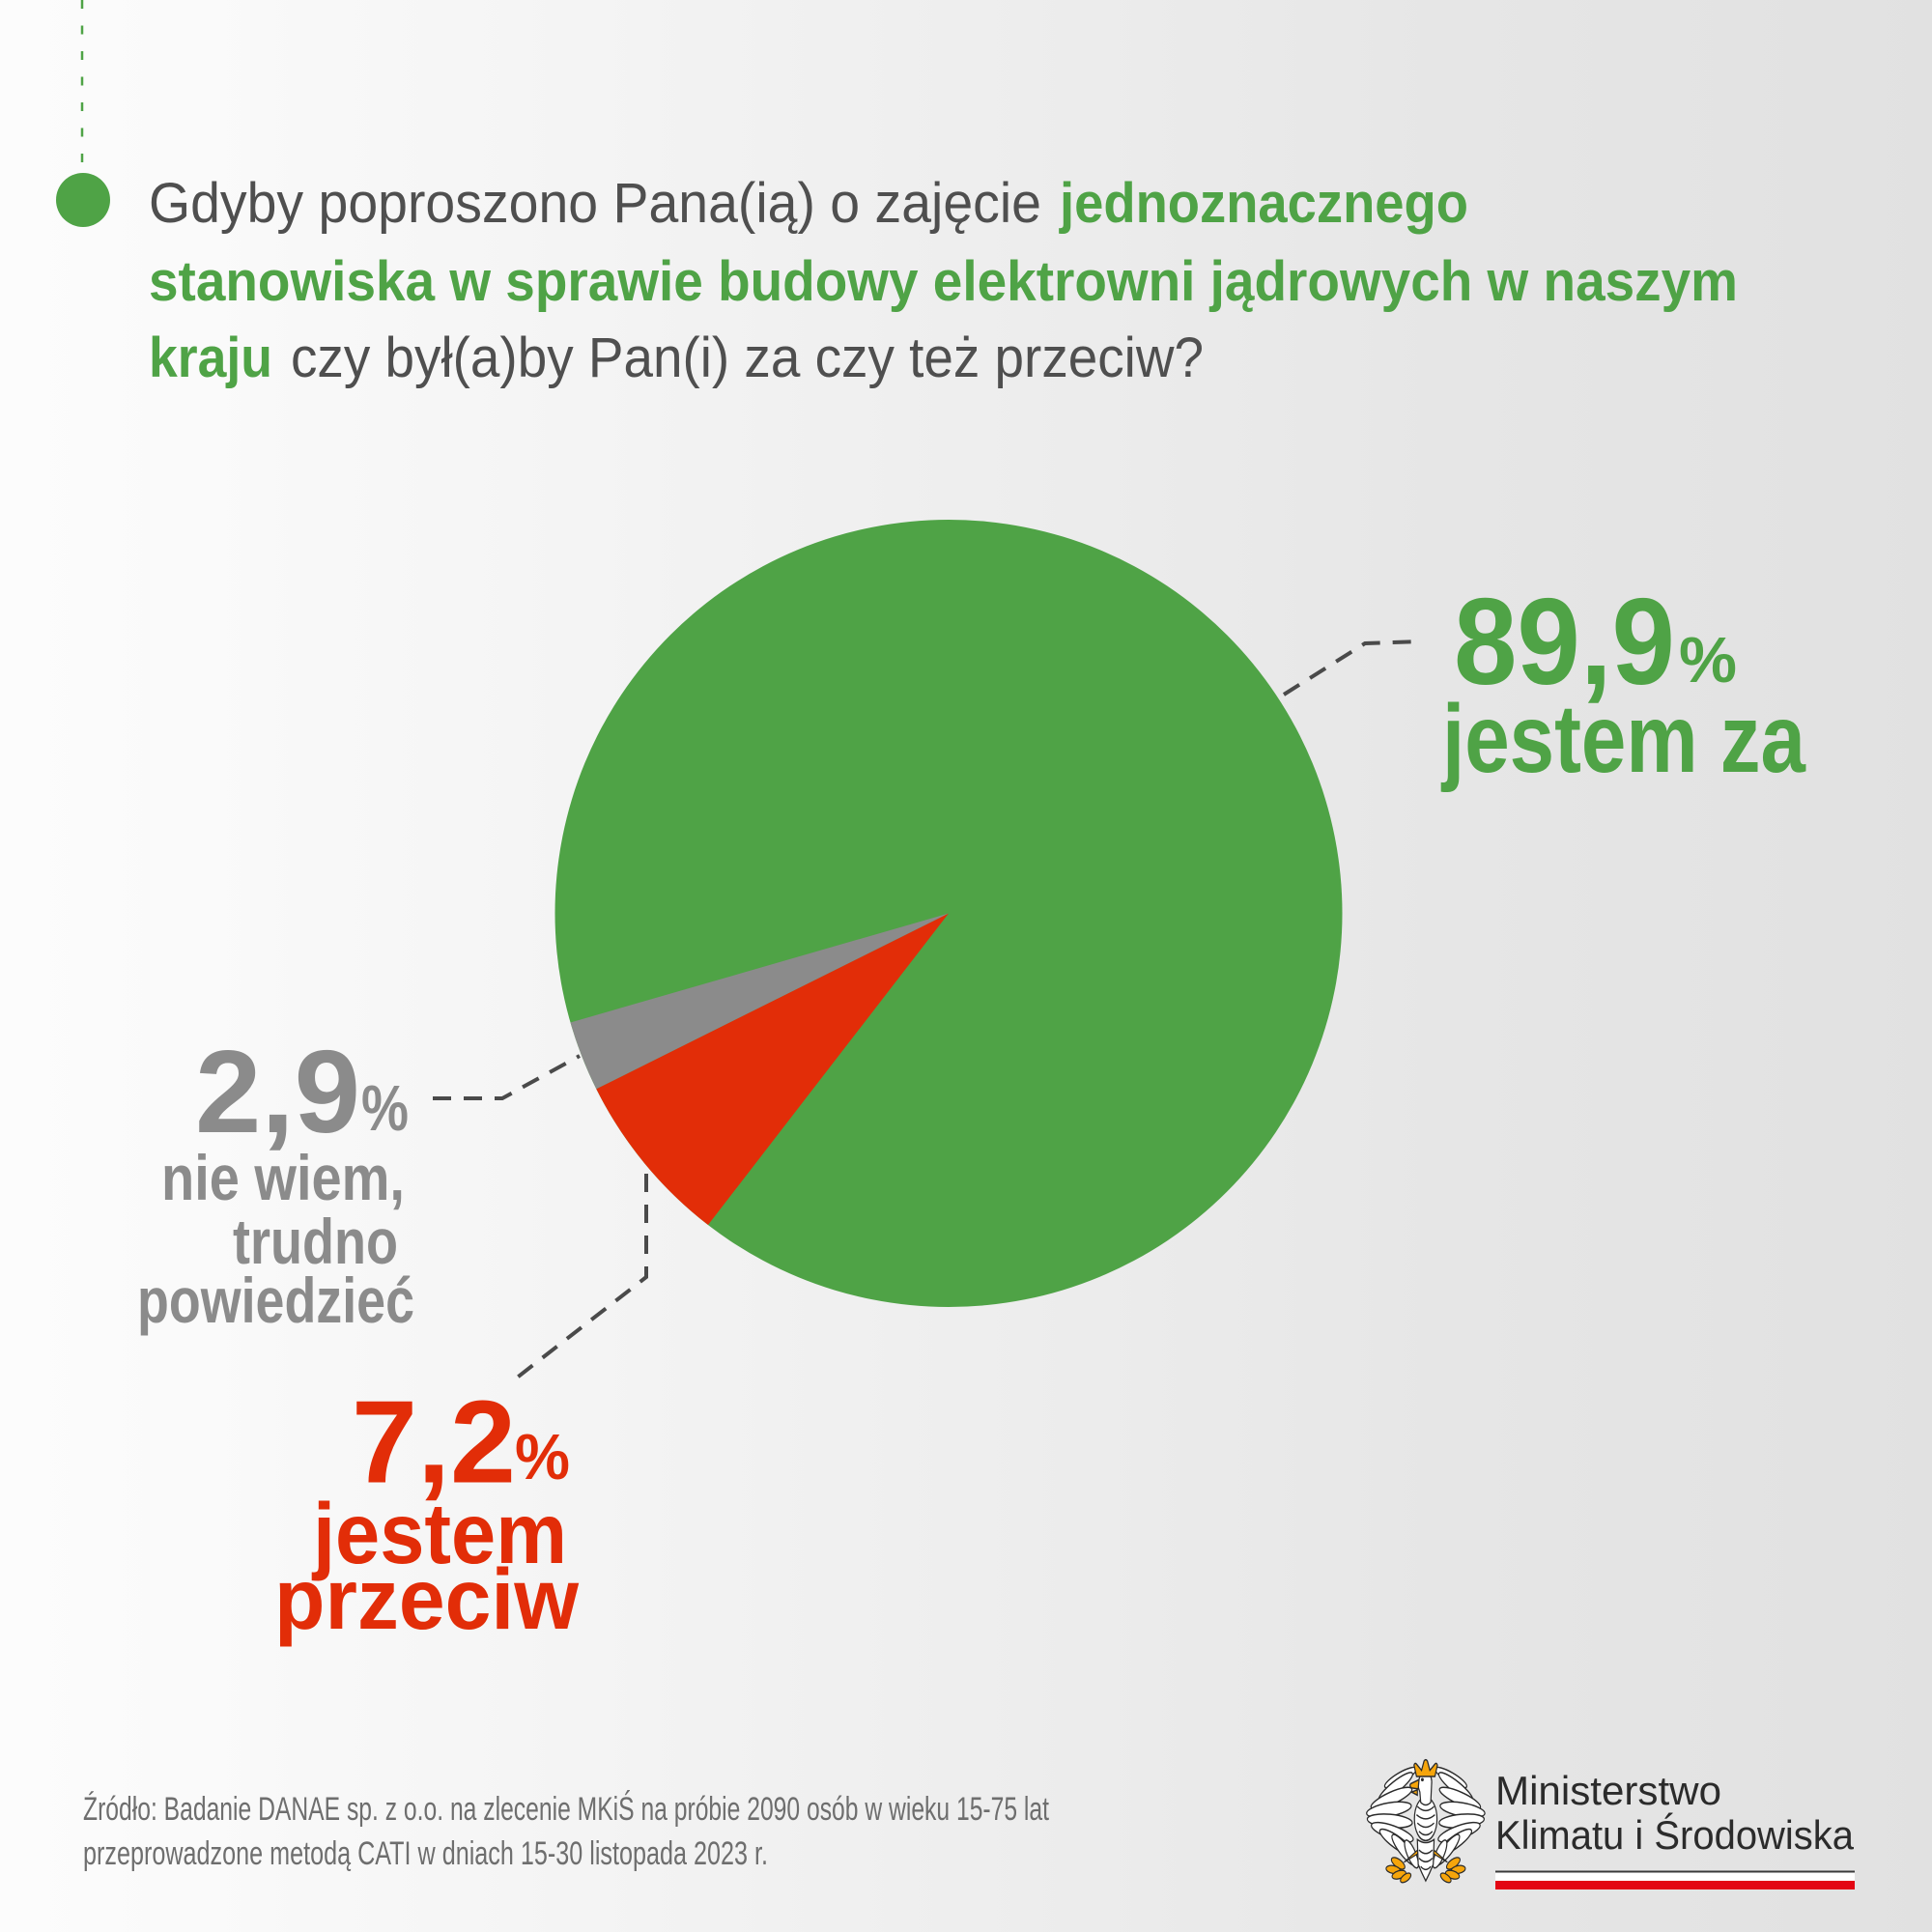  Describe the element at coordinates (283, 1177) in the screenshot. I see `svg-text: nie wiem,` at that location.